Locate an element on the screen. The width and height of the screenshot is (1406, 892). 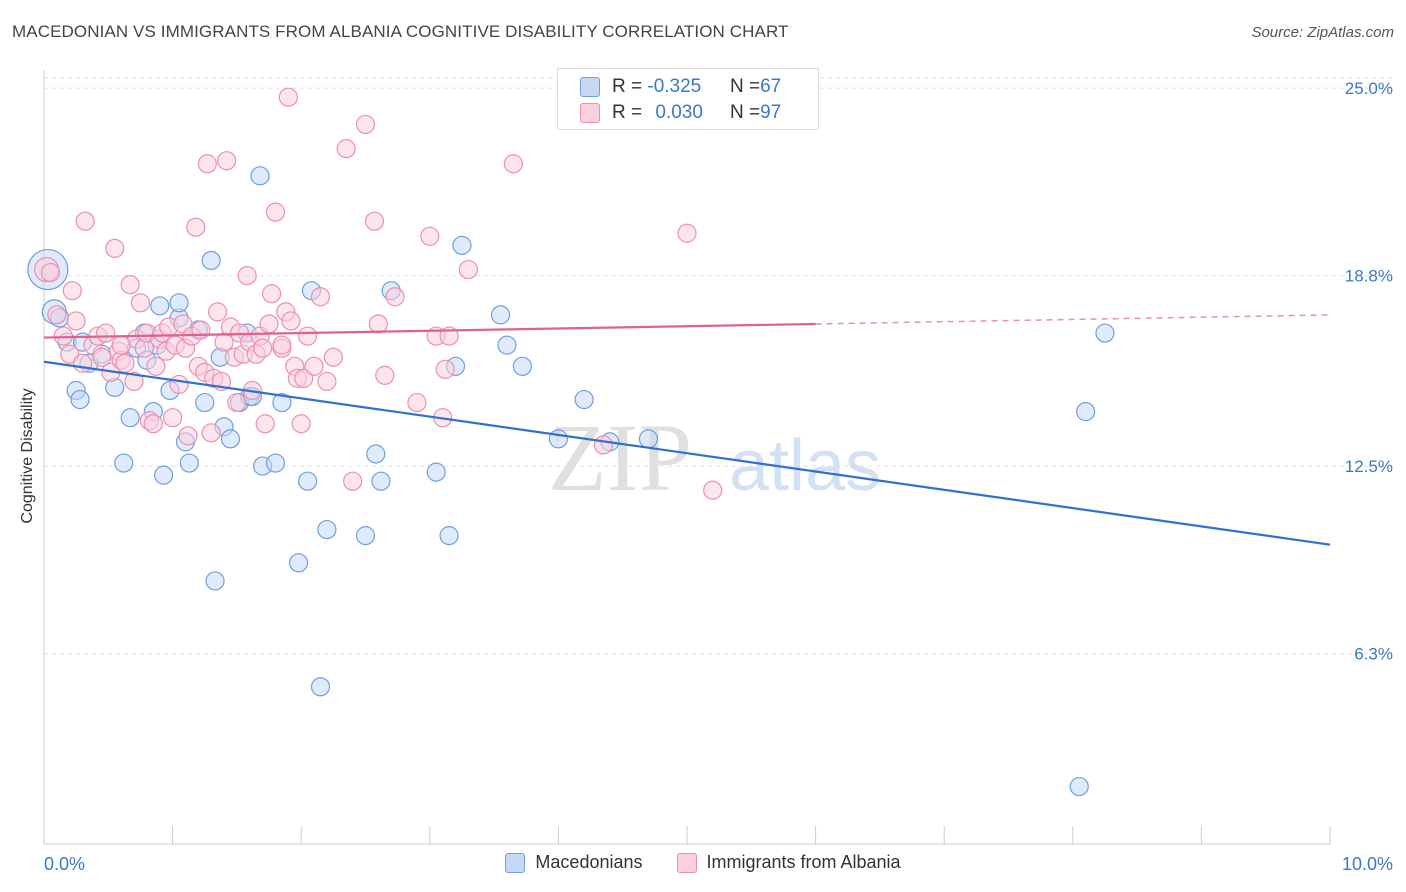
legend-label-macedonians: Macedonians is located at coordinates (589, 862).